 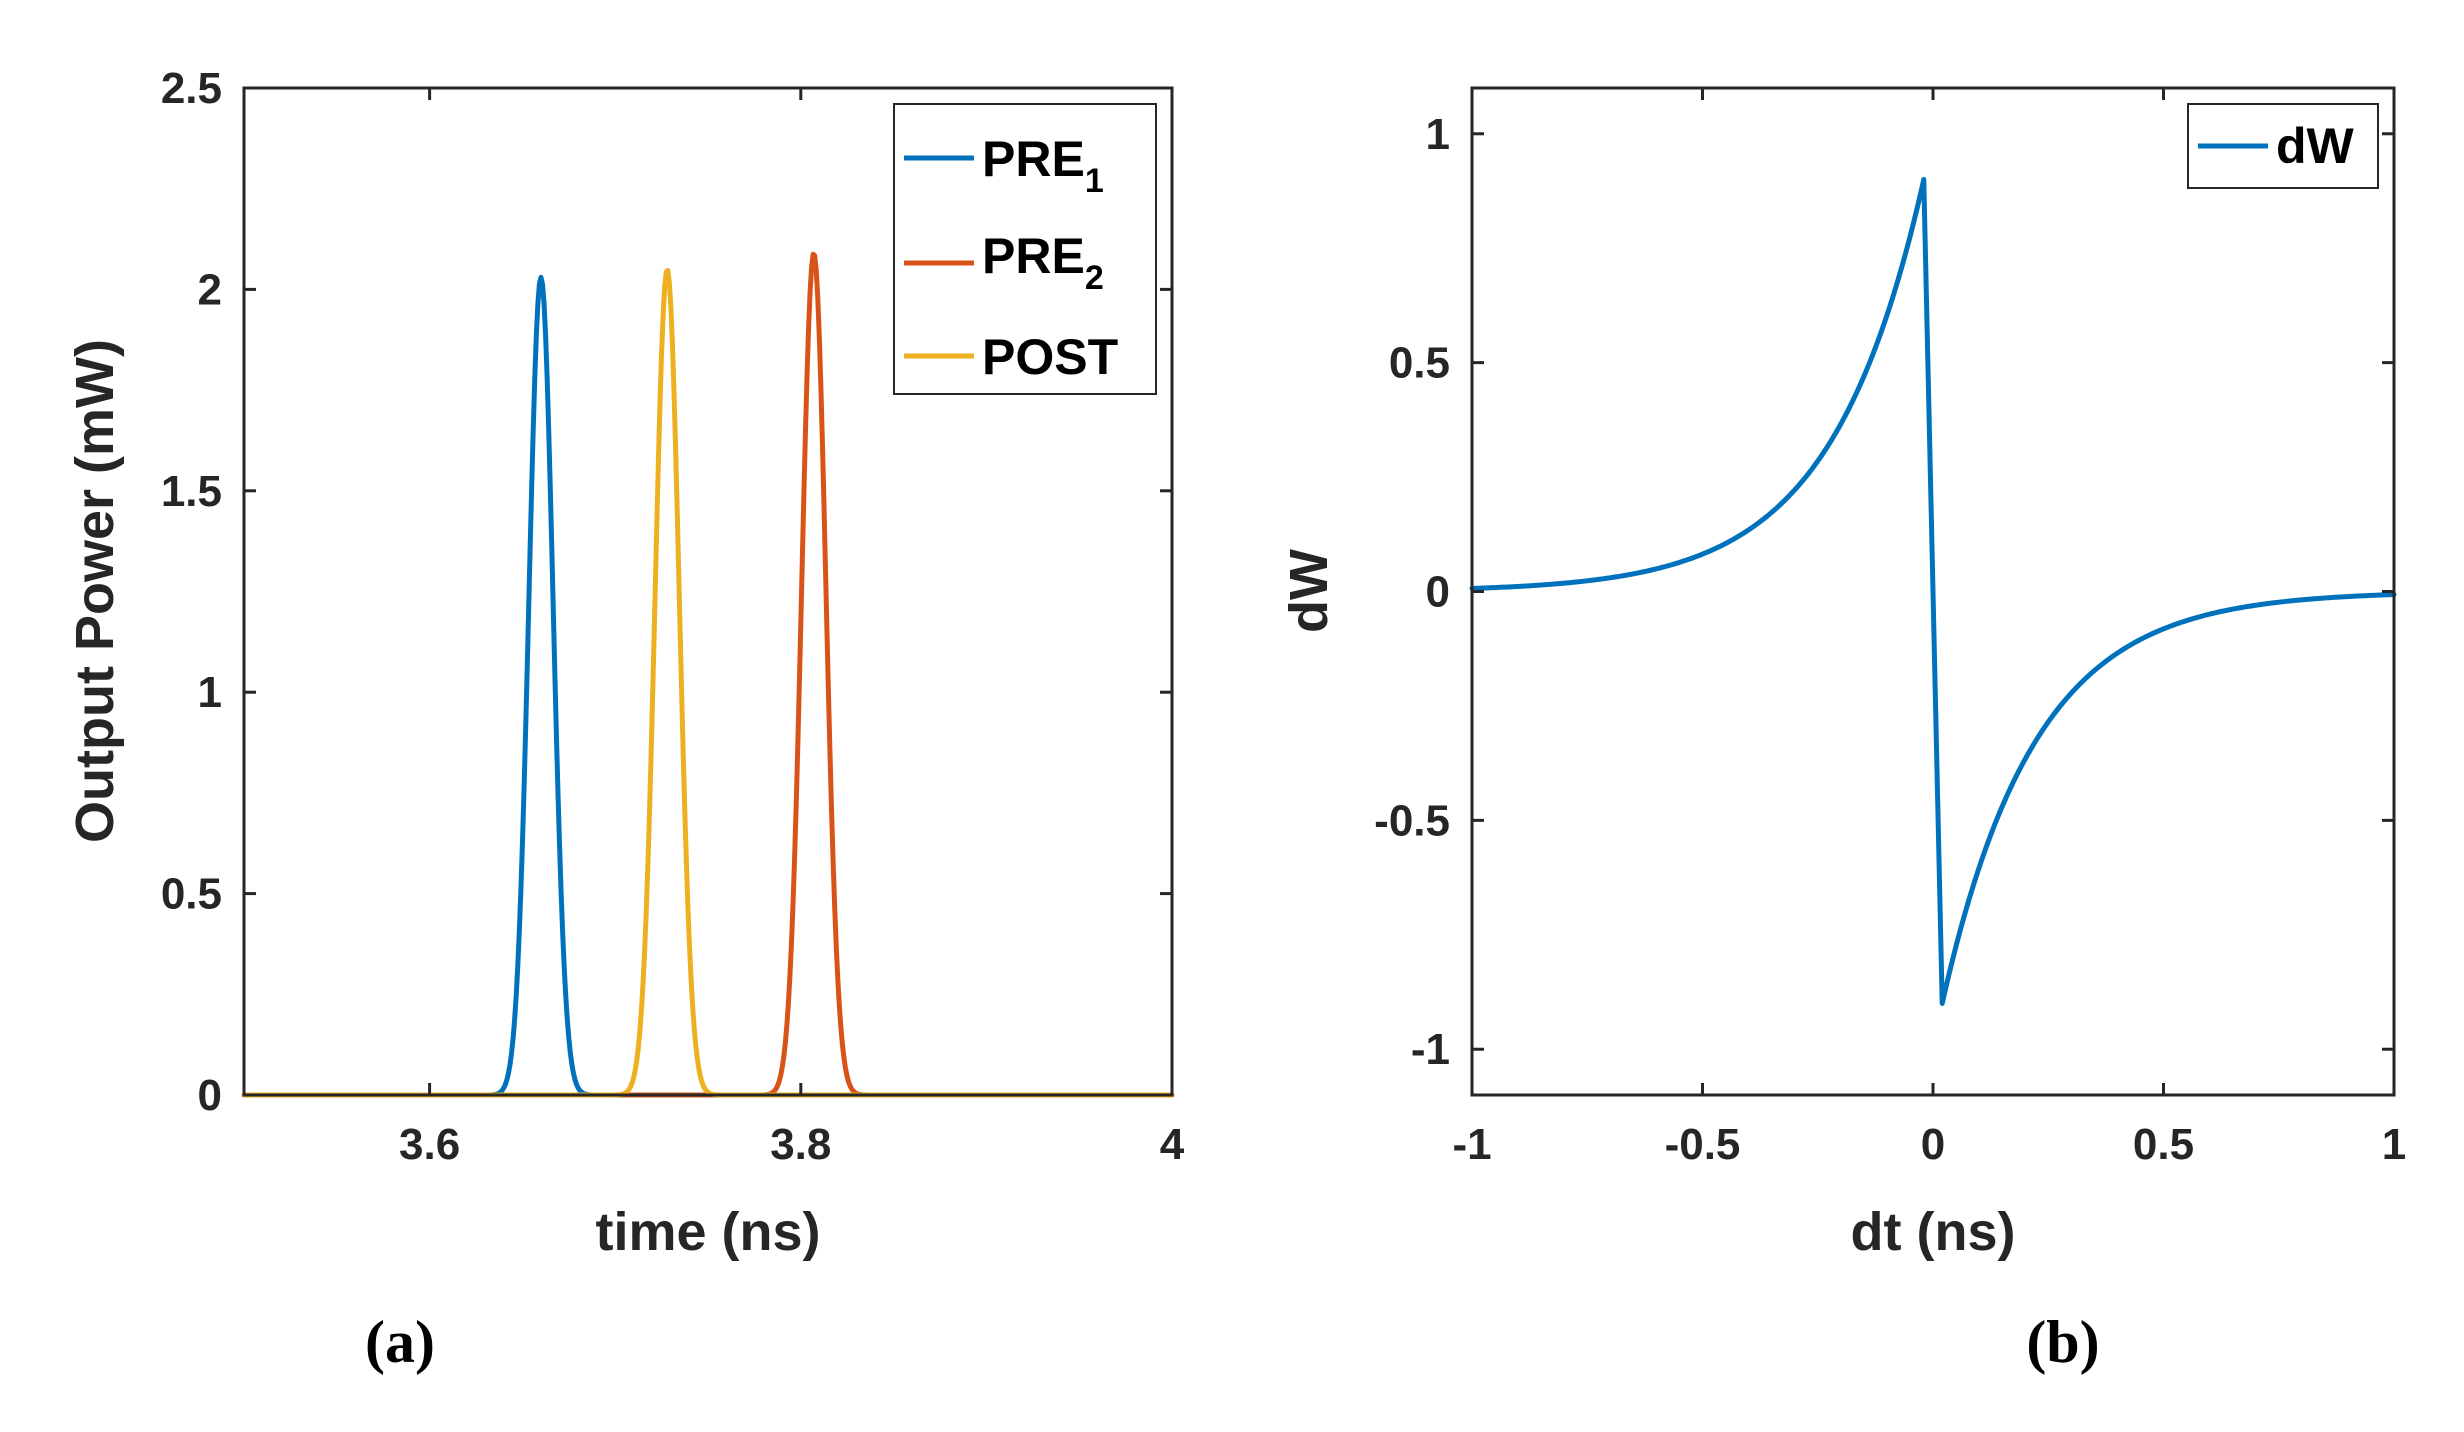 I want to click on panel-a-x-axis-title: time (ns), so click(x=707, y=1232).